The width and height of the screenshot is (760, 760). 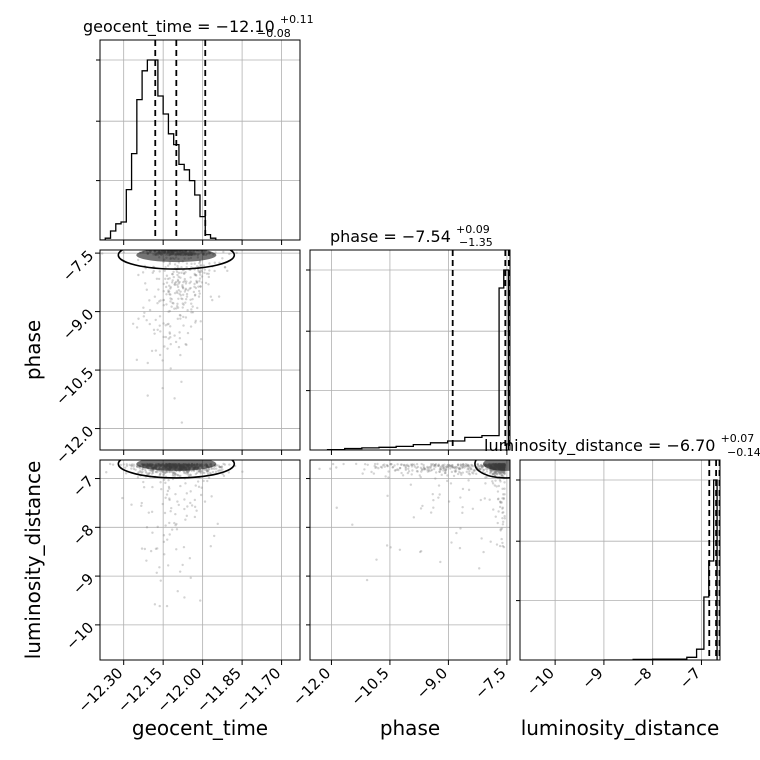 I want to click on panel-phase-vs-phase, so click(x=408, y=352).